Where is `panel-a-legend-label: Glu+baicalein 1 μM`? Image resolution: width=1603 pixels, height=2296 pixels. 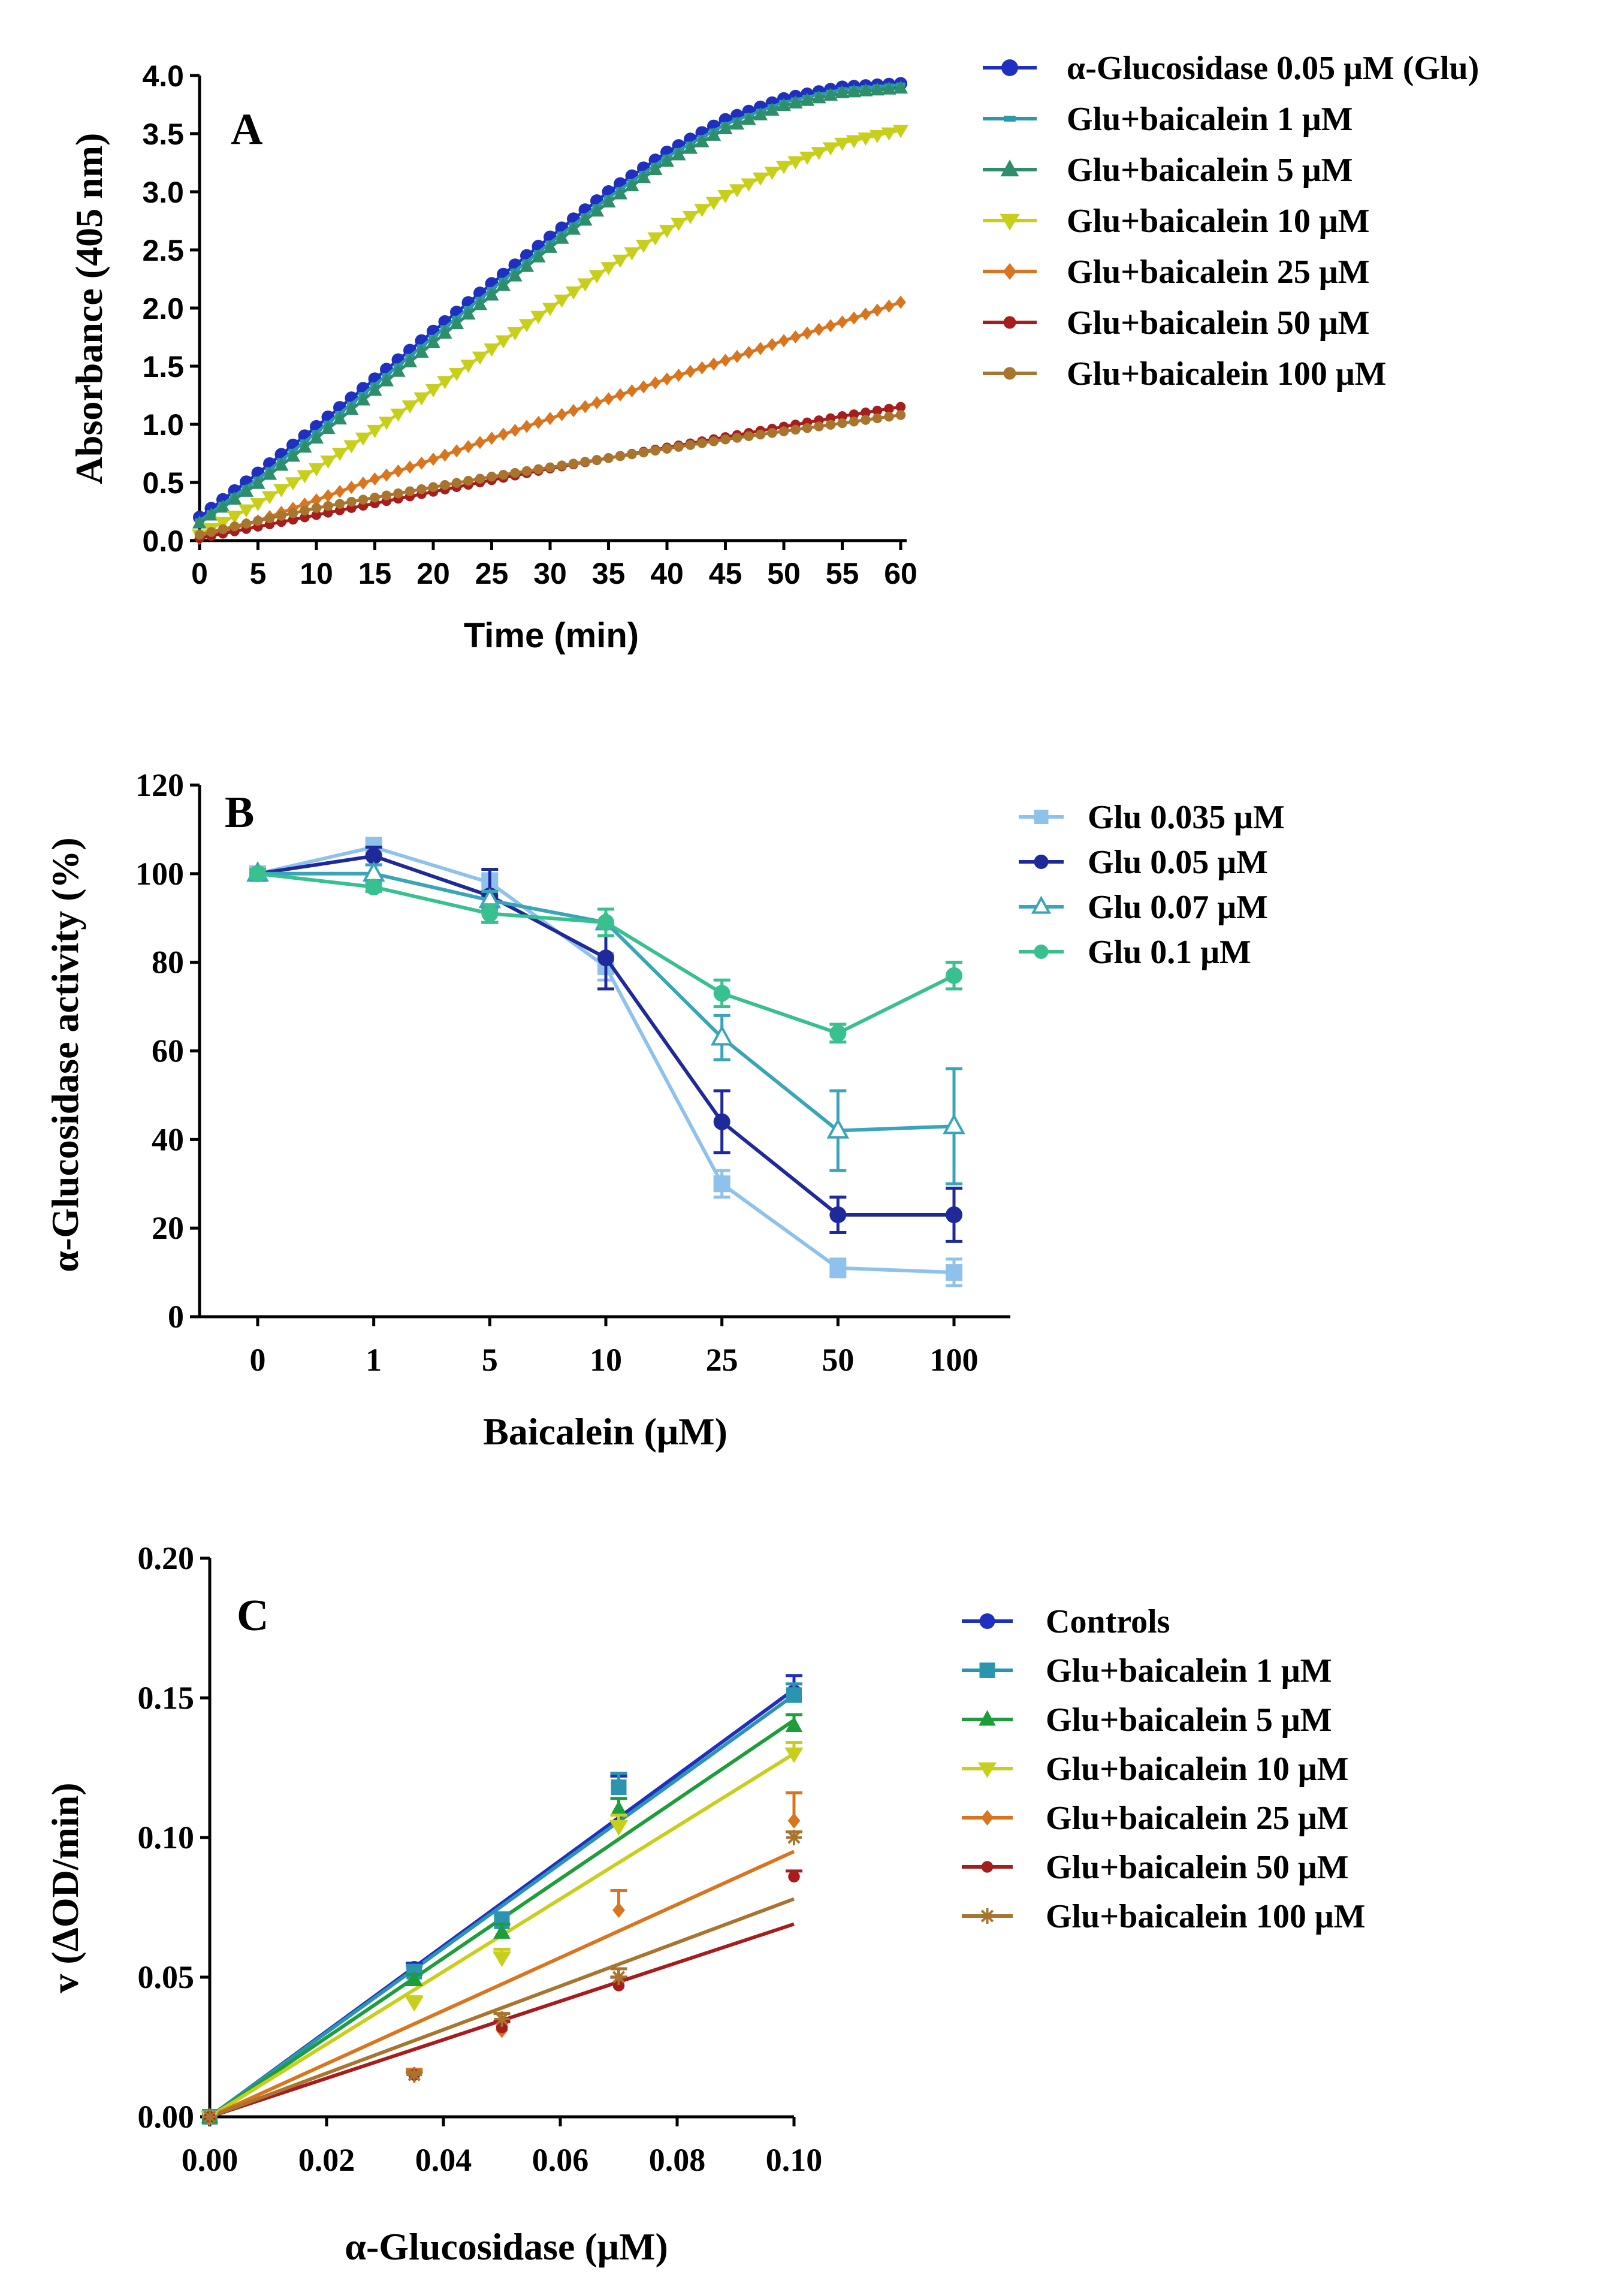
panel-a-legend-label: Glu+baicalein 1 μM is located at coordinates (1210, 119).